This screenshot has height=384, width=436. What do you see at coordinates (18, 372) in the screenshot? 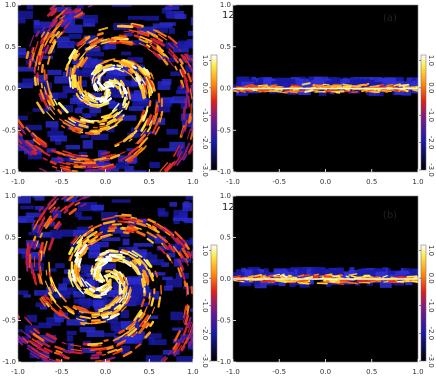
I see `x-tick-label: -1.0` at bounding box center [18, 372].